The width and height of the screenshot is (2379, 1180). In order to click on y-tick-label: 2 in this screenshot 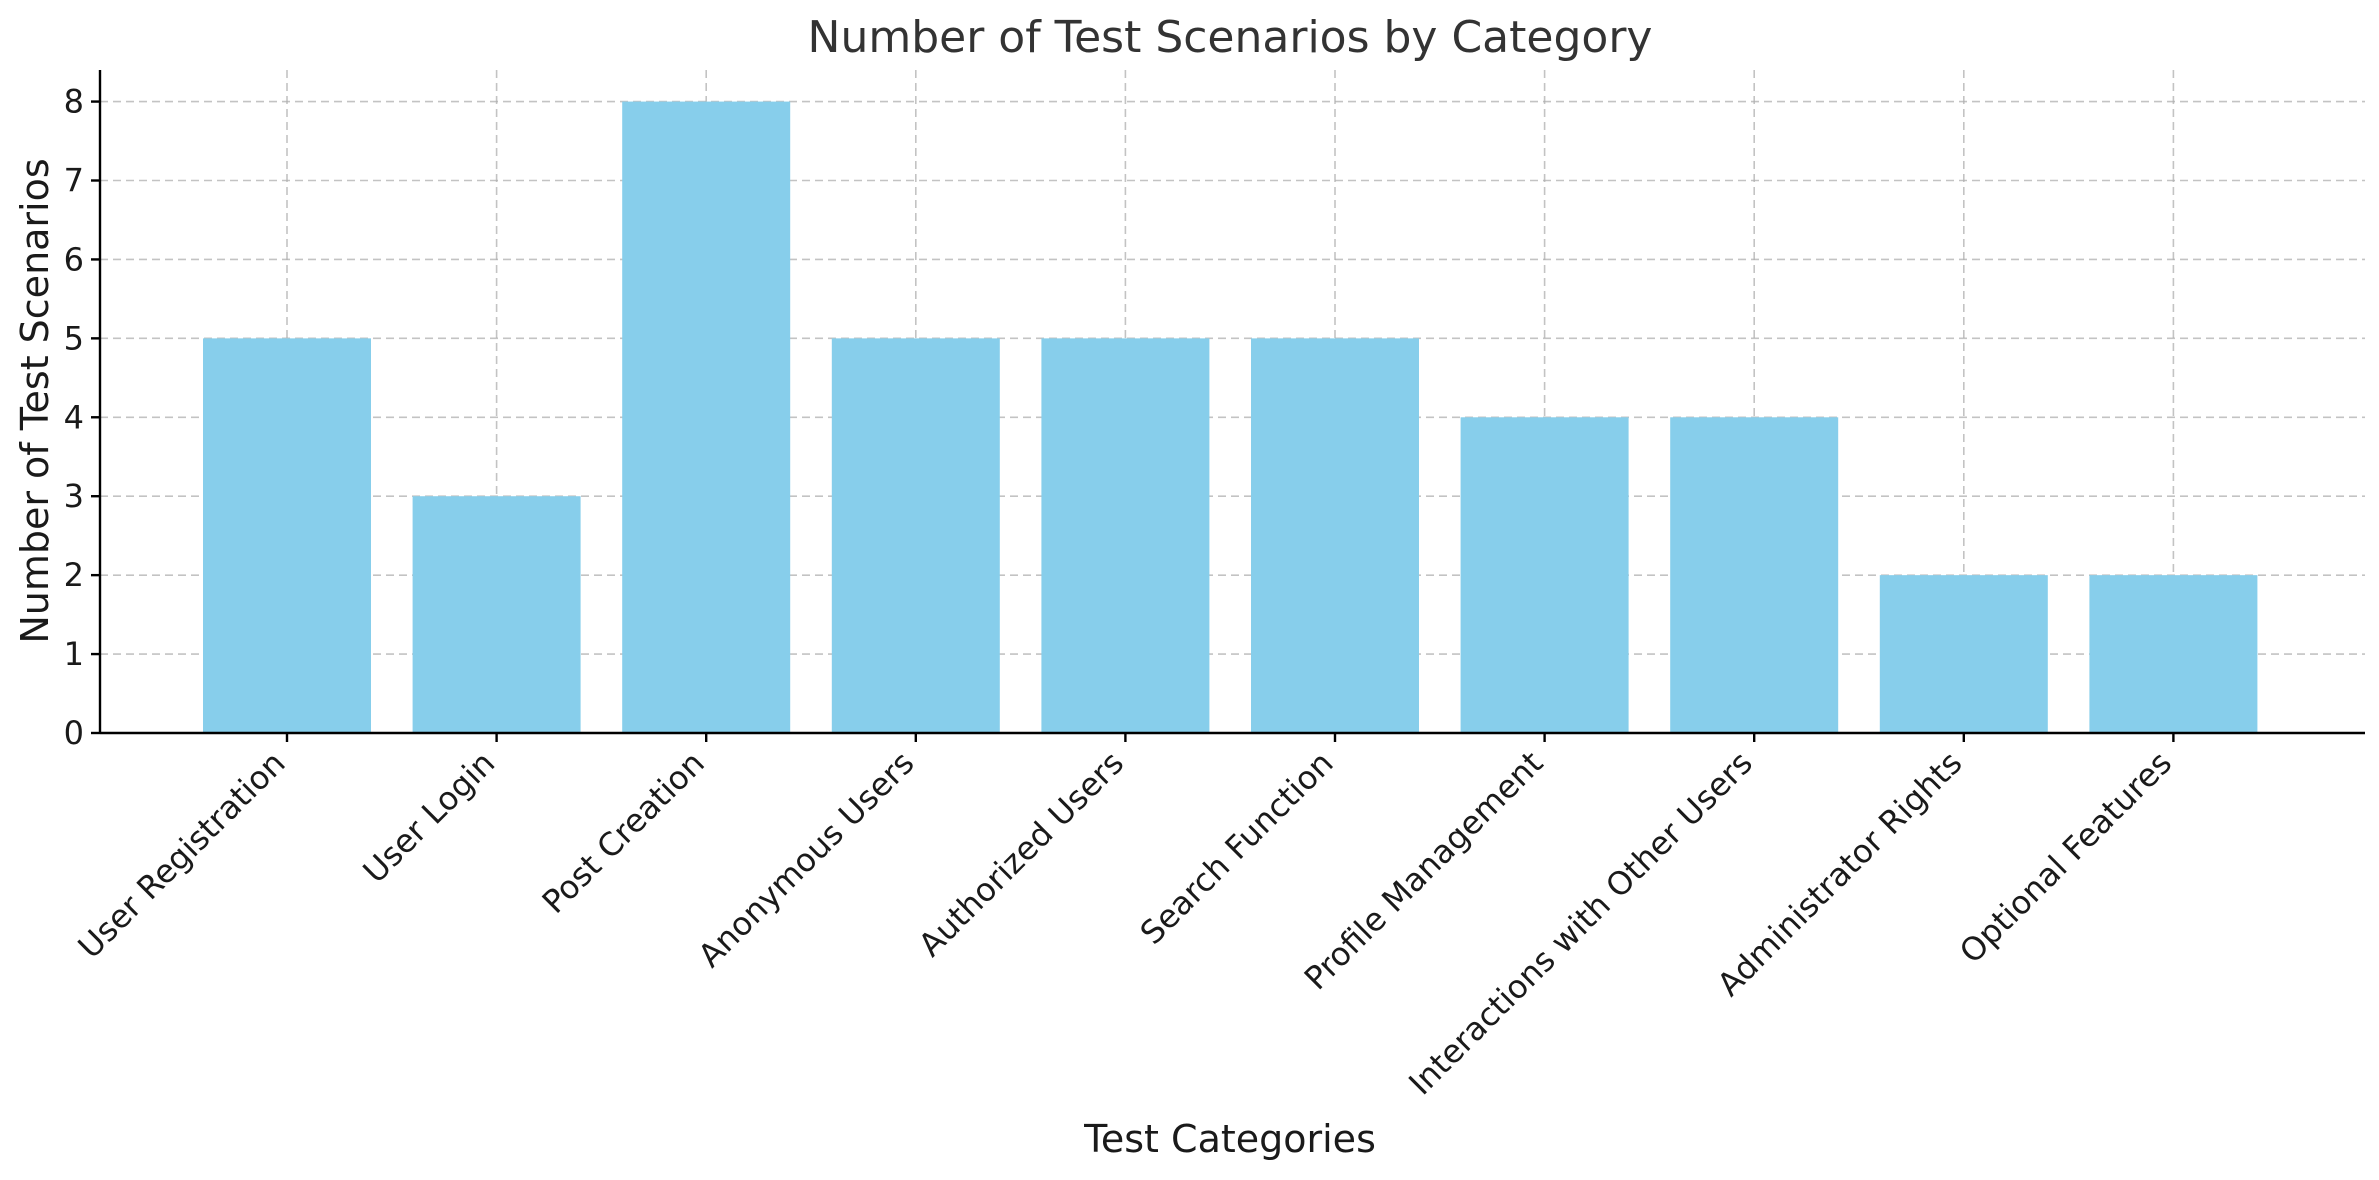, I will do `click(74, 575)`.